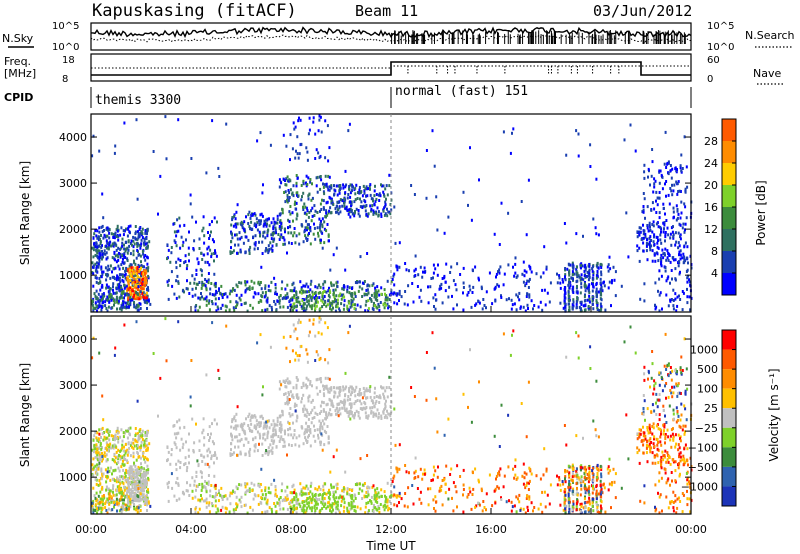  I want to click on frequency-line, so click(391, 68).